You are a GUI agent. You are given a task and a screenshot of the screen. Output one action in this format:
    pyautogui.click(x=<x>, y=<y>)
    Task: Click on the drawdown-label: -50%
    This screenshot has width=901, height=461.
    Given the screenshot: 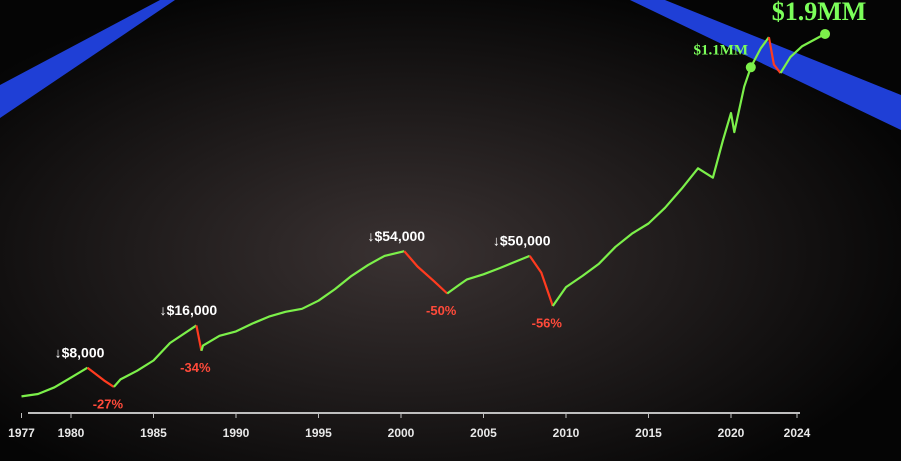 What is the action you would take?
    pyautogui.click(x=441, y=310)
    